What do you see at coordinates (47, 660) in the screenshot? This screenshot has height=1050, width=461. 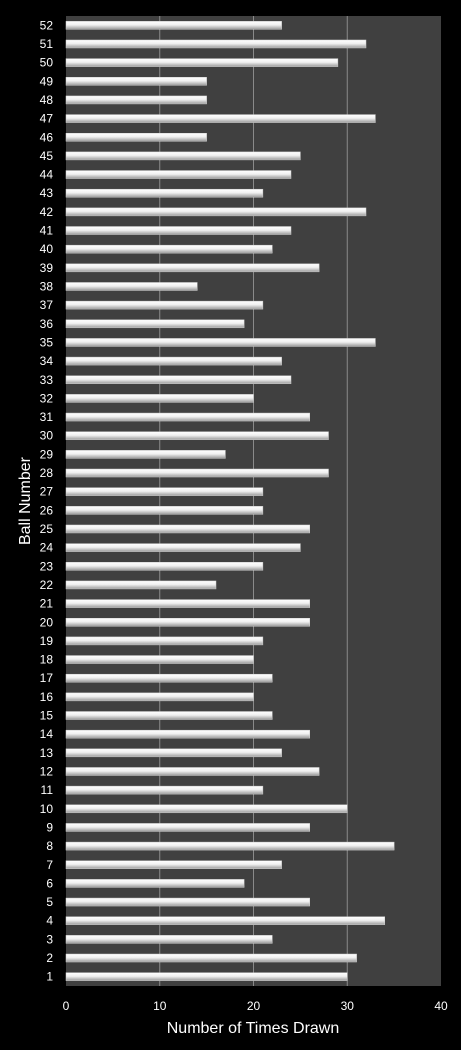 I see `y-tick-label-18: 18` at bounding box center [47, 660].